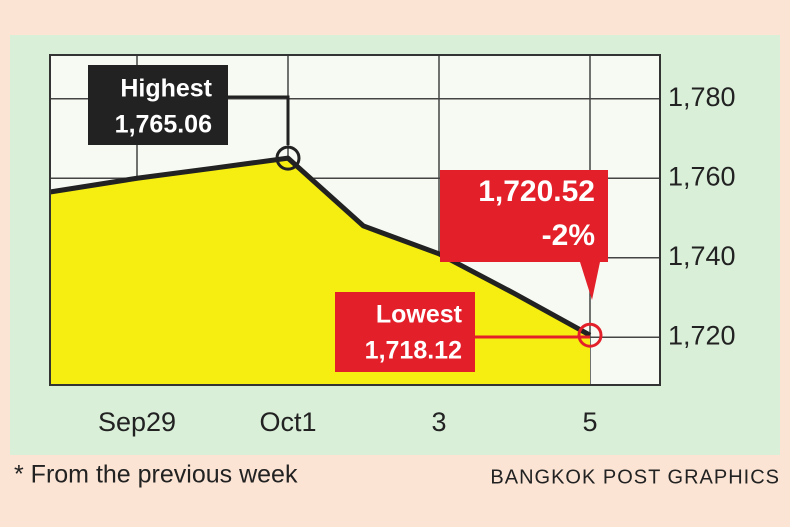 This screenshot has height=527, width=790. I want to click on annotation-title: Lowest, so click(419, 315).